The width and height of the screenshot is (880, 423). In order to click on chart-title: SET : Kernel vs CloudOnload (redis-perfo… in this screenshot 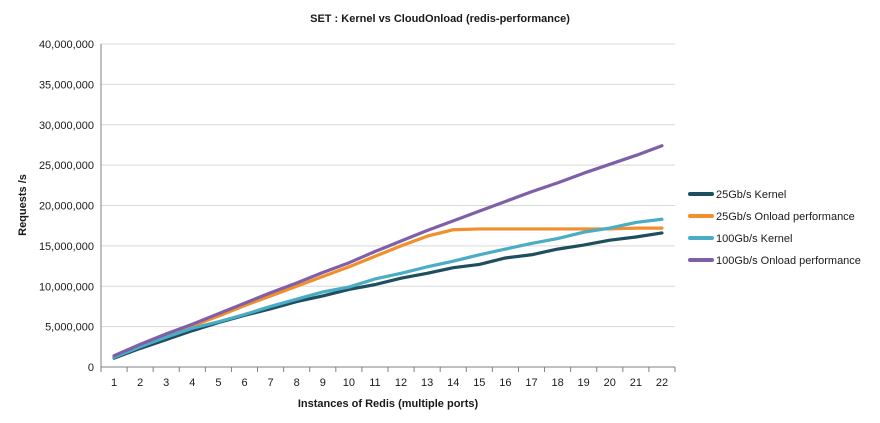, I will do `click(440, 19)`.